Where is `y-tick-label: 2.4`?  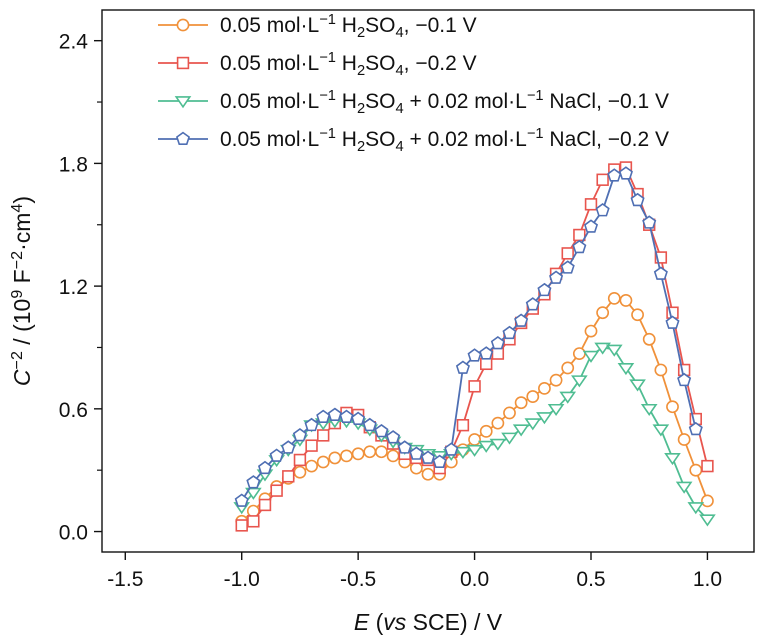
y-tick-label: 2.4 is located at coordinates (74, 42).